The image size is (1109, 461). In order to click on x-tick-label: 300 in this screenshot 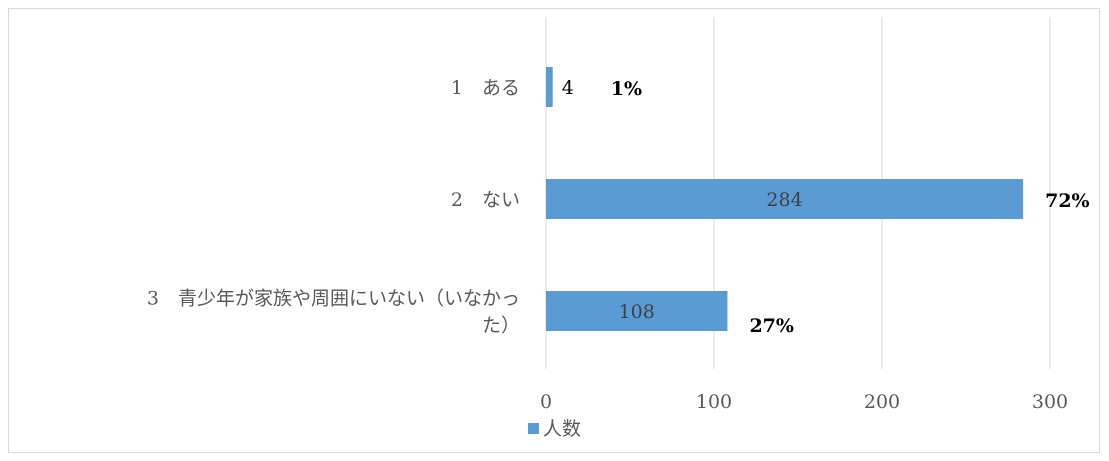, I will do `click(1050, 402)`.